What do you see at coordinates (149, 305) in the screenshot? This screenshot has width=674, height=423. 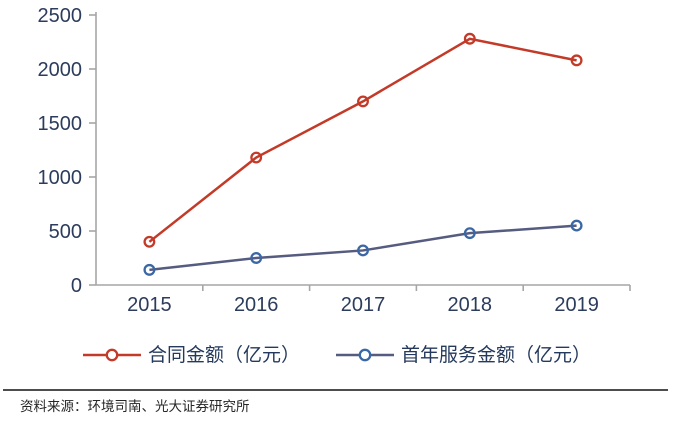 I see `x-axis-label: 2015` at bounding box center [149, 305].